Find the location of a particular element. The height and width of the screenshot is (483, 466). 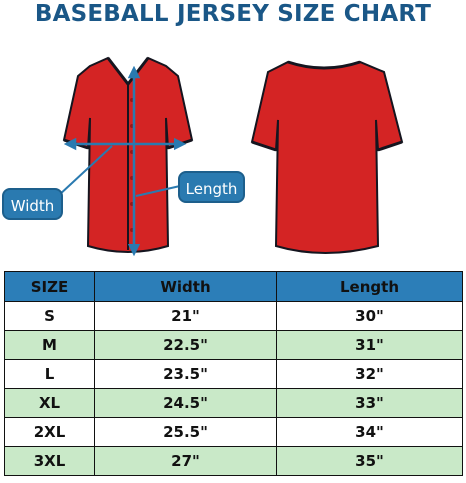

width-callout: Width is located at coordinates (32, 204).